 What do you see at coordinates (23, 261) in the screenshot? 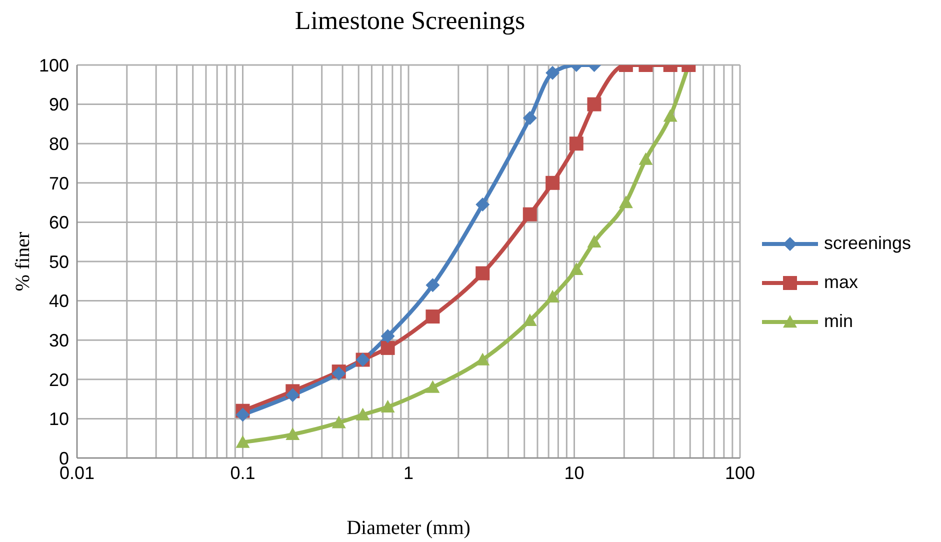
I see `y-axis-title: % finer` at bounding box center [23, 261].